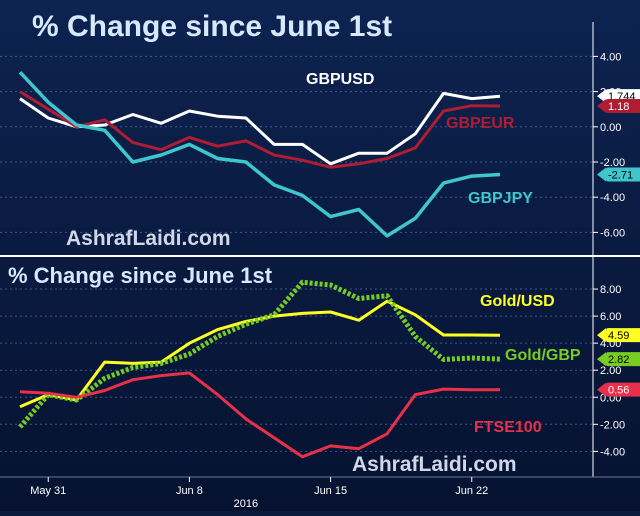 The image size is (640, 516). I want to click on series-line-ftse100, so click(259, 415).